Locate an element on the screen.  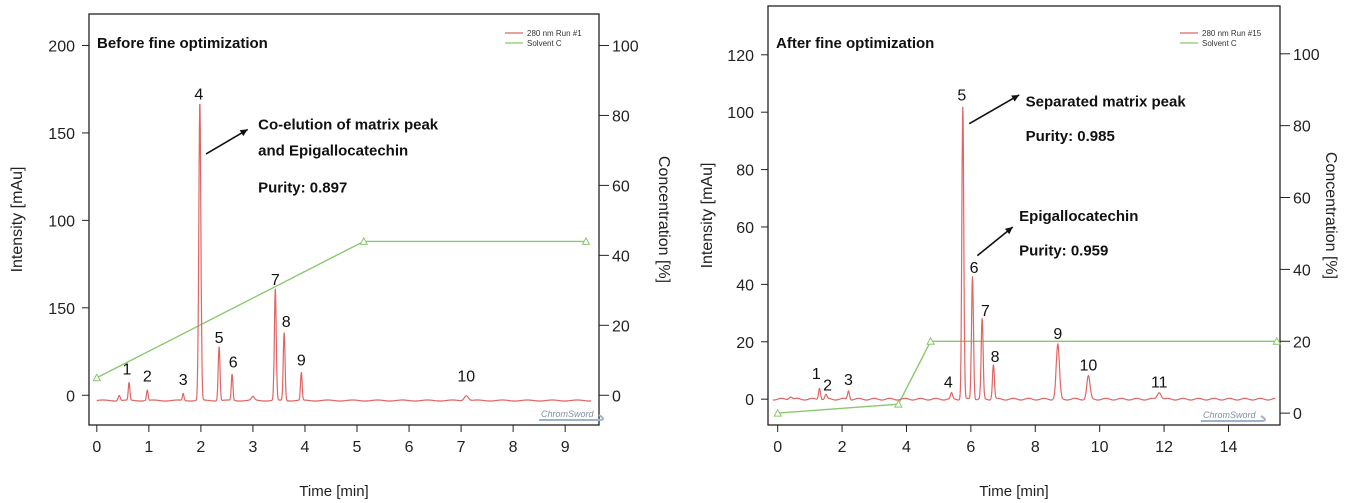
x-tick-label: 1 is located at coordinates (148, 447).